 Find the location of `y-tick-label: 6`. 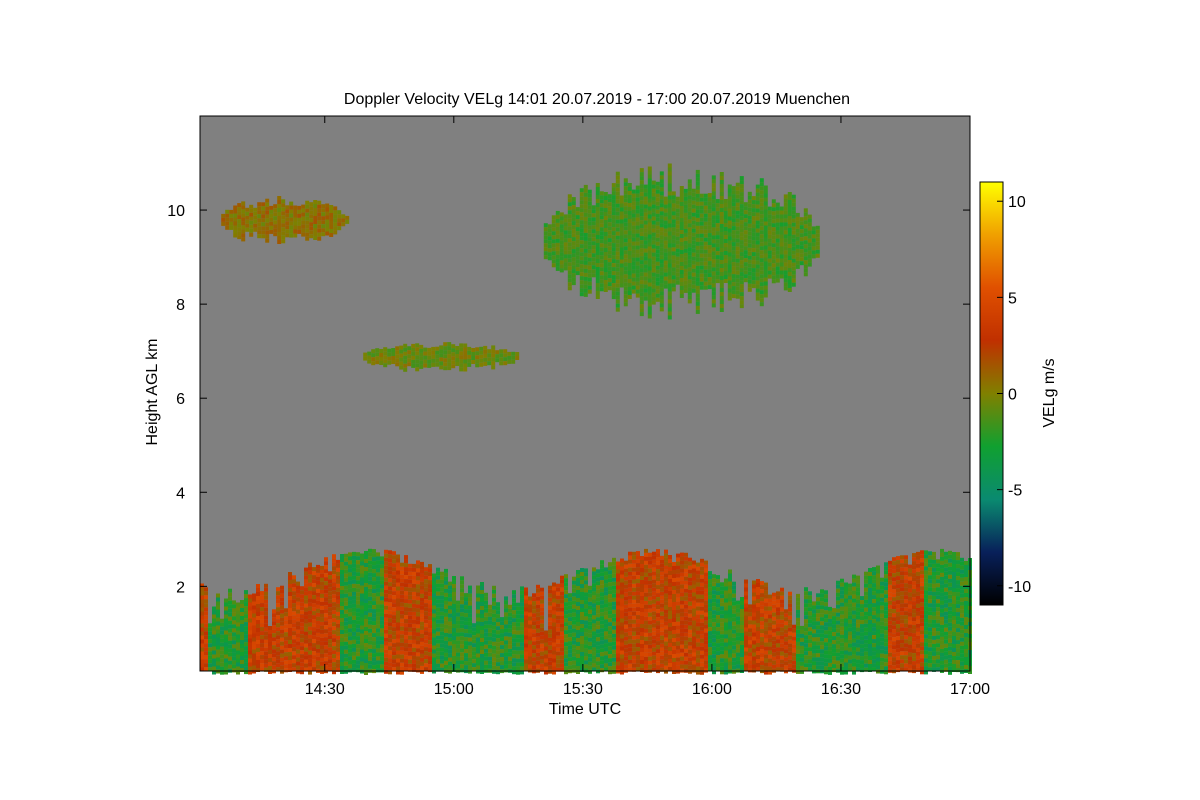

y-tick-label: 6 is located at coordinates (180, 399).